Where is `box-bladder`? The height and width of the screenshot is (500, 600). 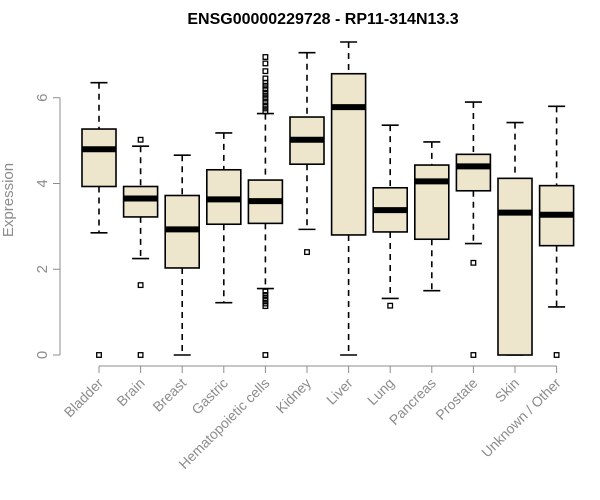 box-bladder is located at coordinates (99, 219).